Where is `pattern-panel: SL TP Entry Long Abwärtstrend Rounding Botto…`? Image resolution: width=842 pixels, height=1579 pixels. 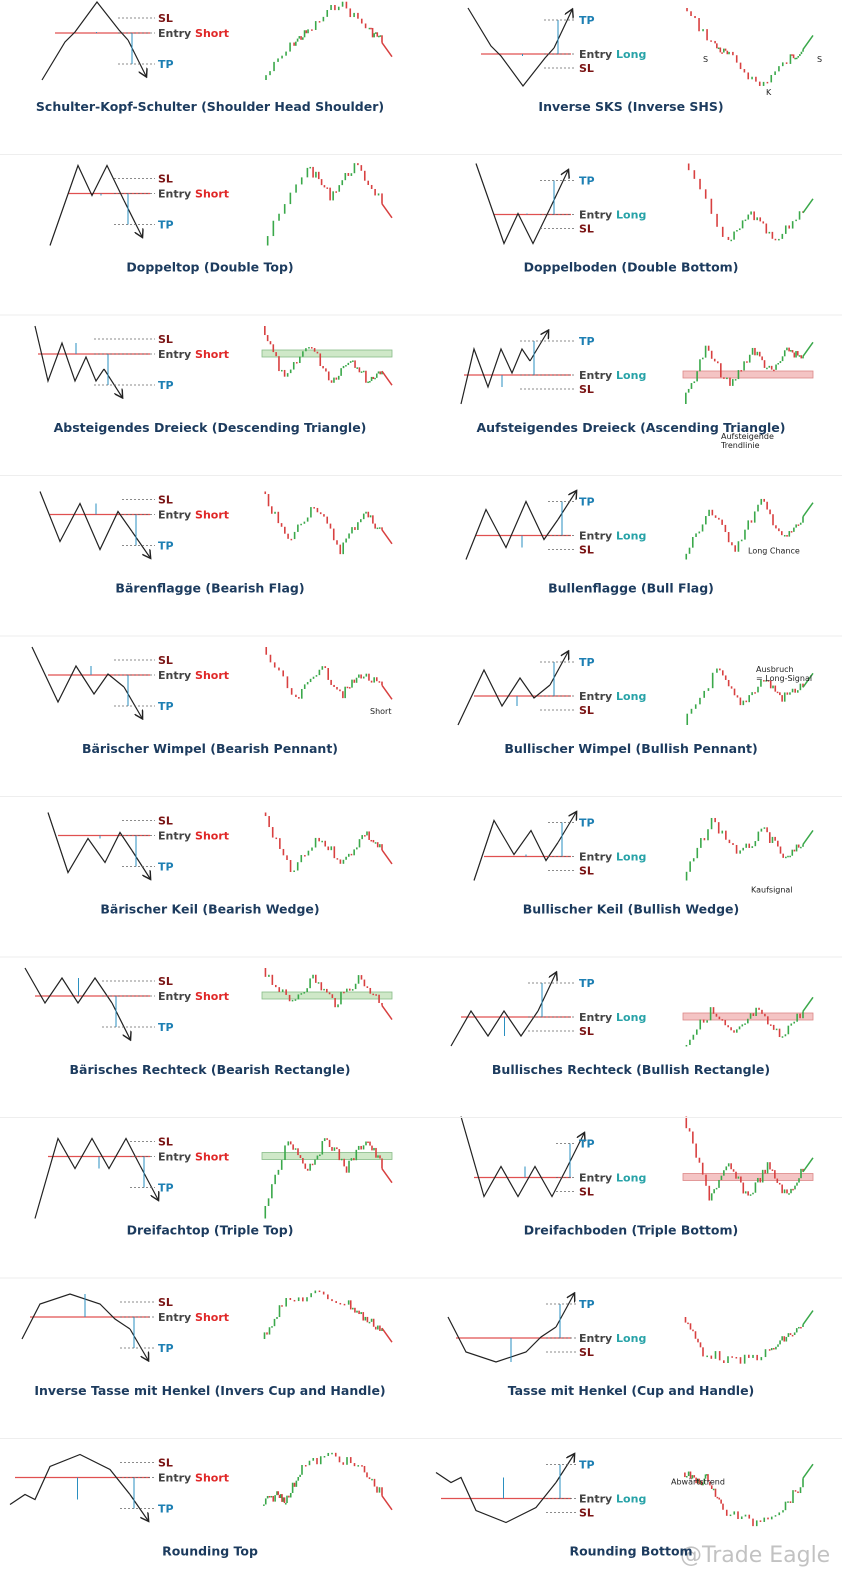 pattern-panel: SL TP Entry Long Abwärtstrend Rounding Botto… is located at coordinates (631, 1498).